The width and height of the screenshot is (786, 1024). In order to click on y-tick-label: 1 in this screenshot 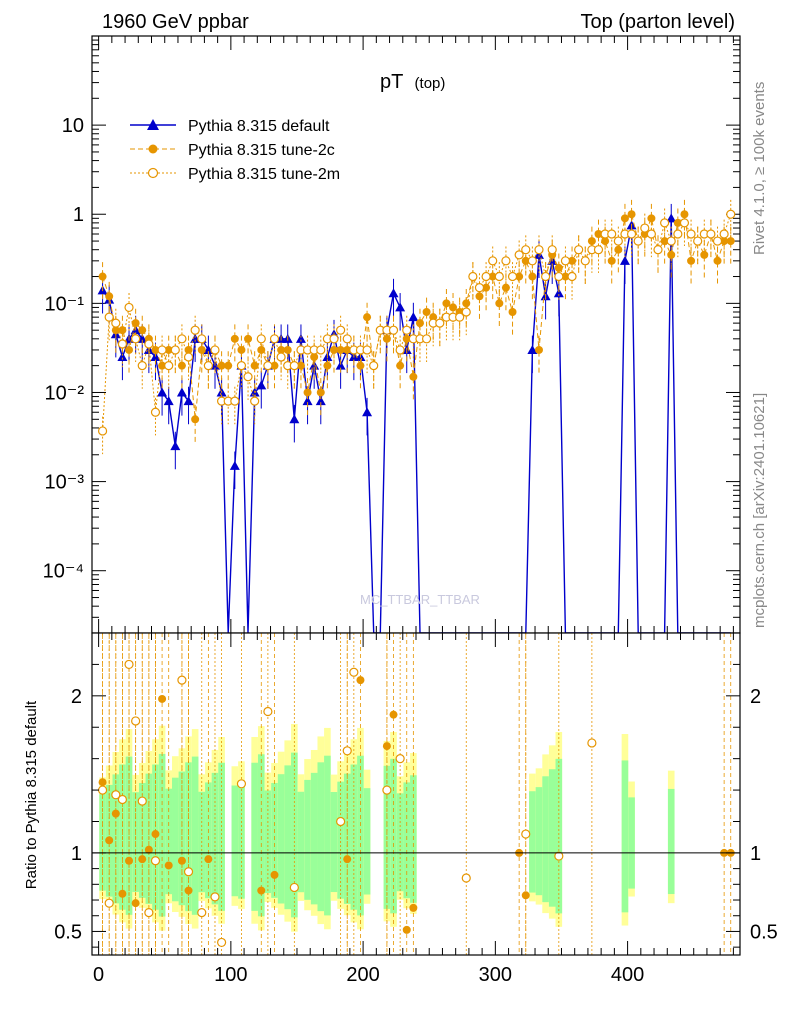, I will do `click(78, 215)`.